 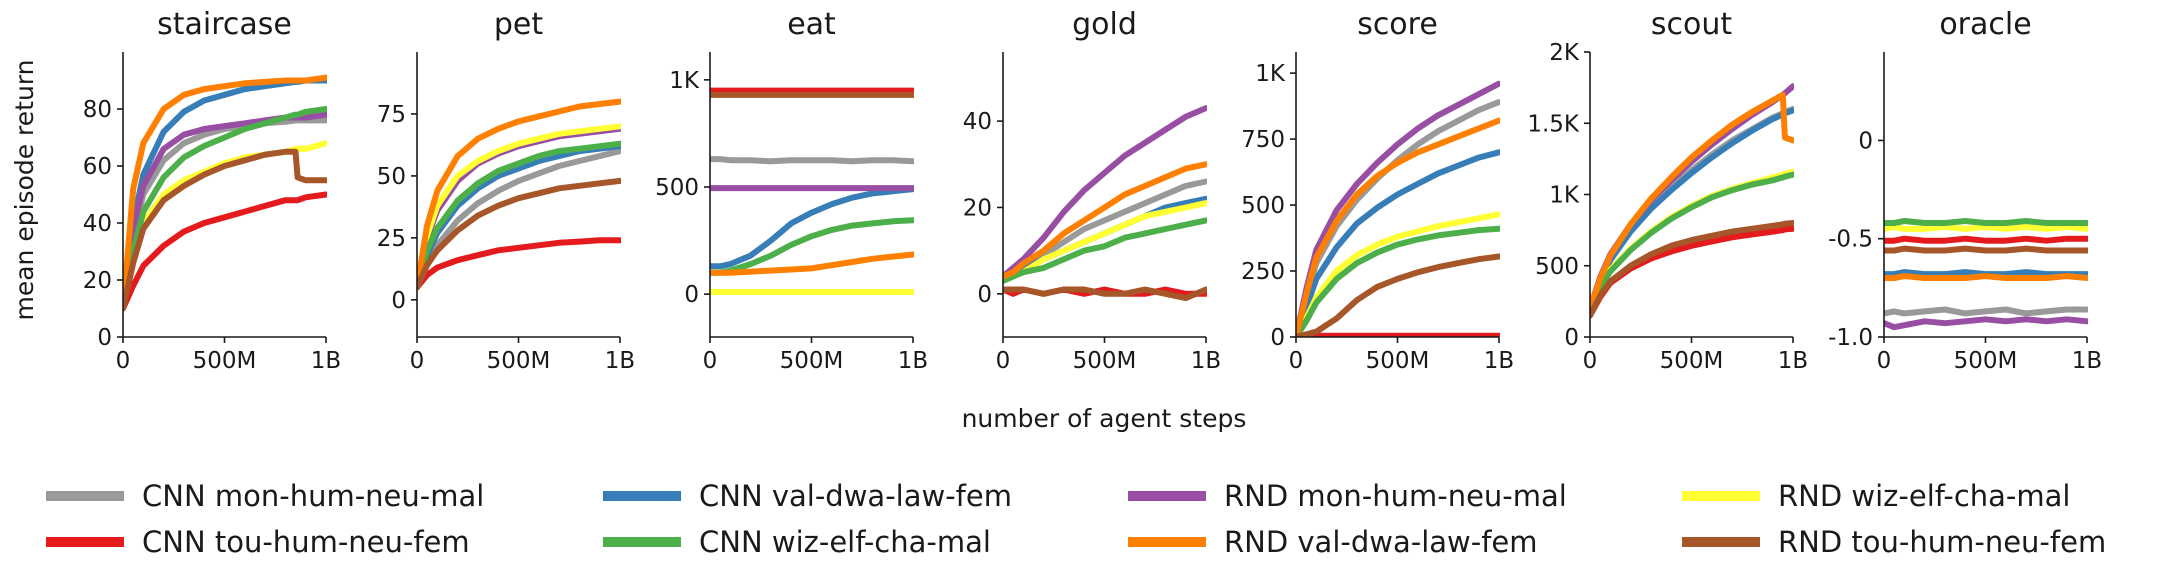 What do you see at coordinates (1850, 240) in the screenshot?
I see `y-tick-label: -0.5` at bounding box center [1850, 240].